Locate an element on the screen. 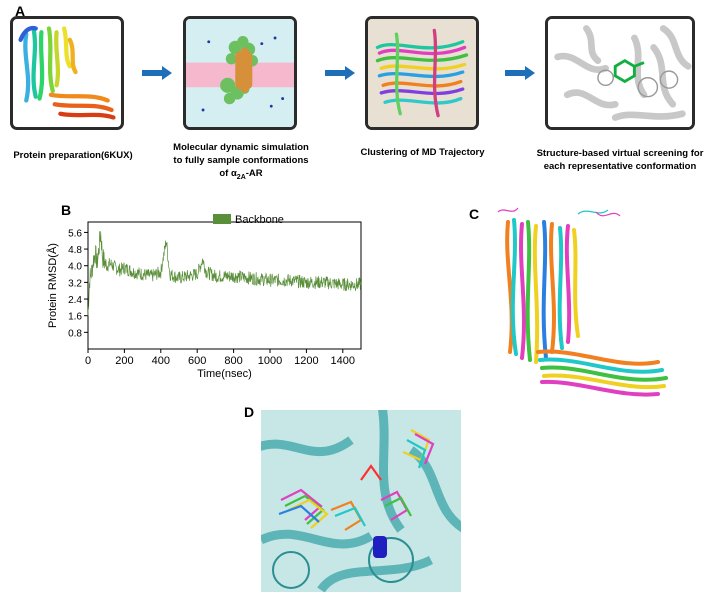 The width and height of the screenshot is (728, 597). panel-label-a: A is located at coordinates (20, 11).